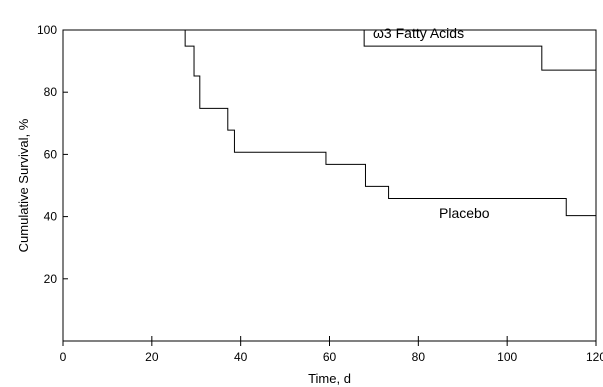  What do you see at coordinates (594, 357) in the screenshot?
I see `x-tick-label: 120` at bounding box center [594, 357].